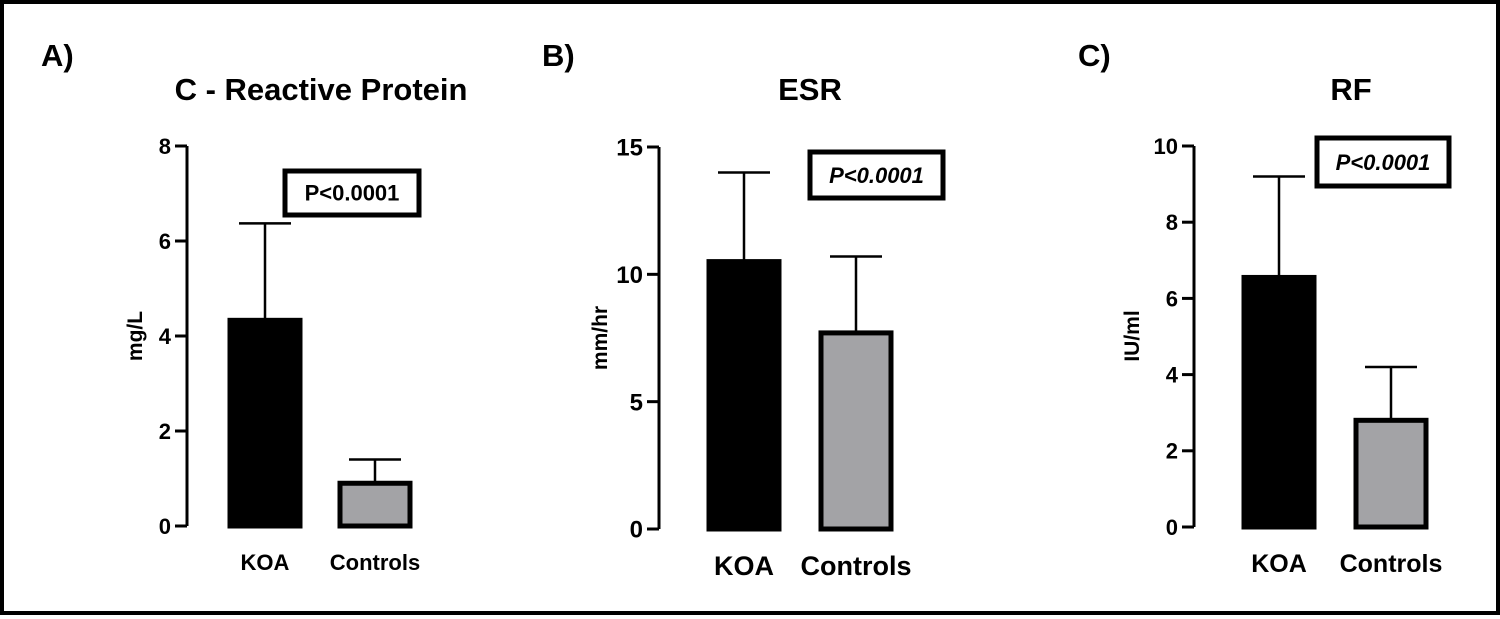 The height and width of the screenshot is (619, 1500). Describe the element at coordinates (1094, 55) in the screenshot. I see `panel-label: C)` at that location.